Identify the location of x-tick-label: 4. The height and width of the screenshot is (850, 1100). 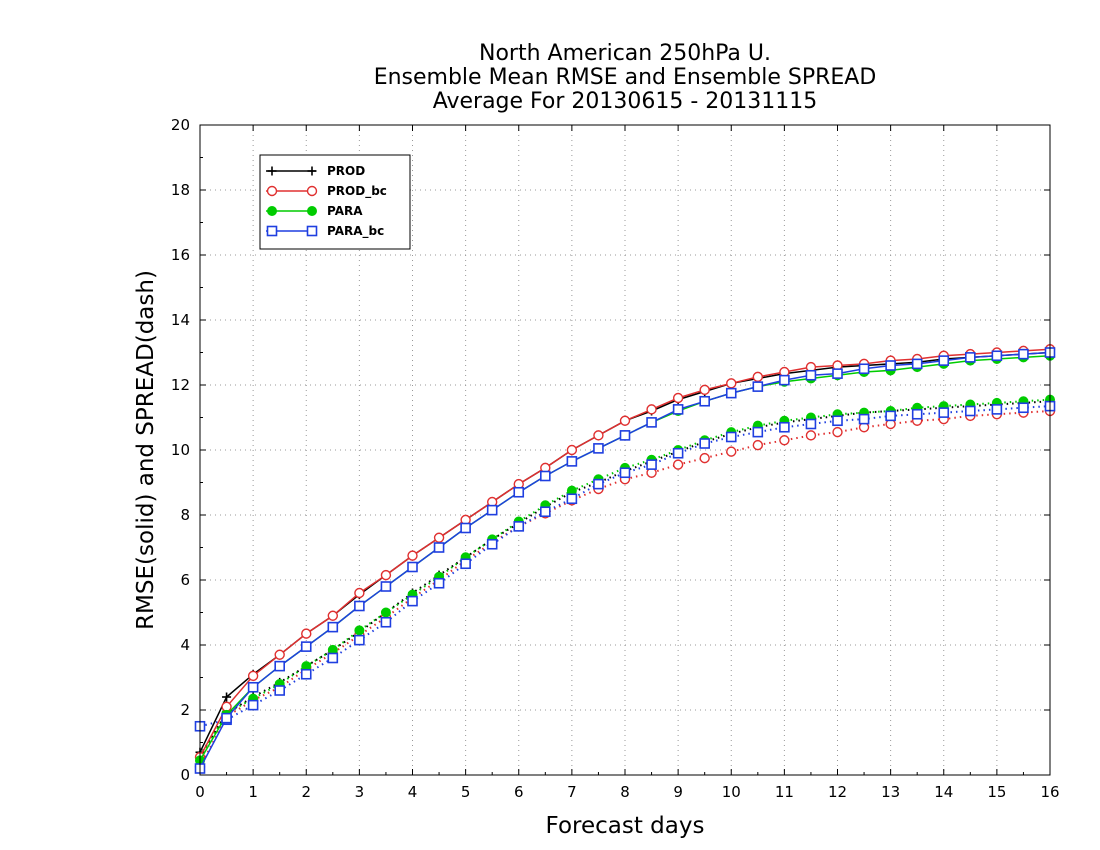
(413, 792).